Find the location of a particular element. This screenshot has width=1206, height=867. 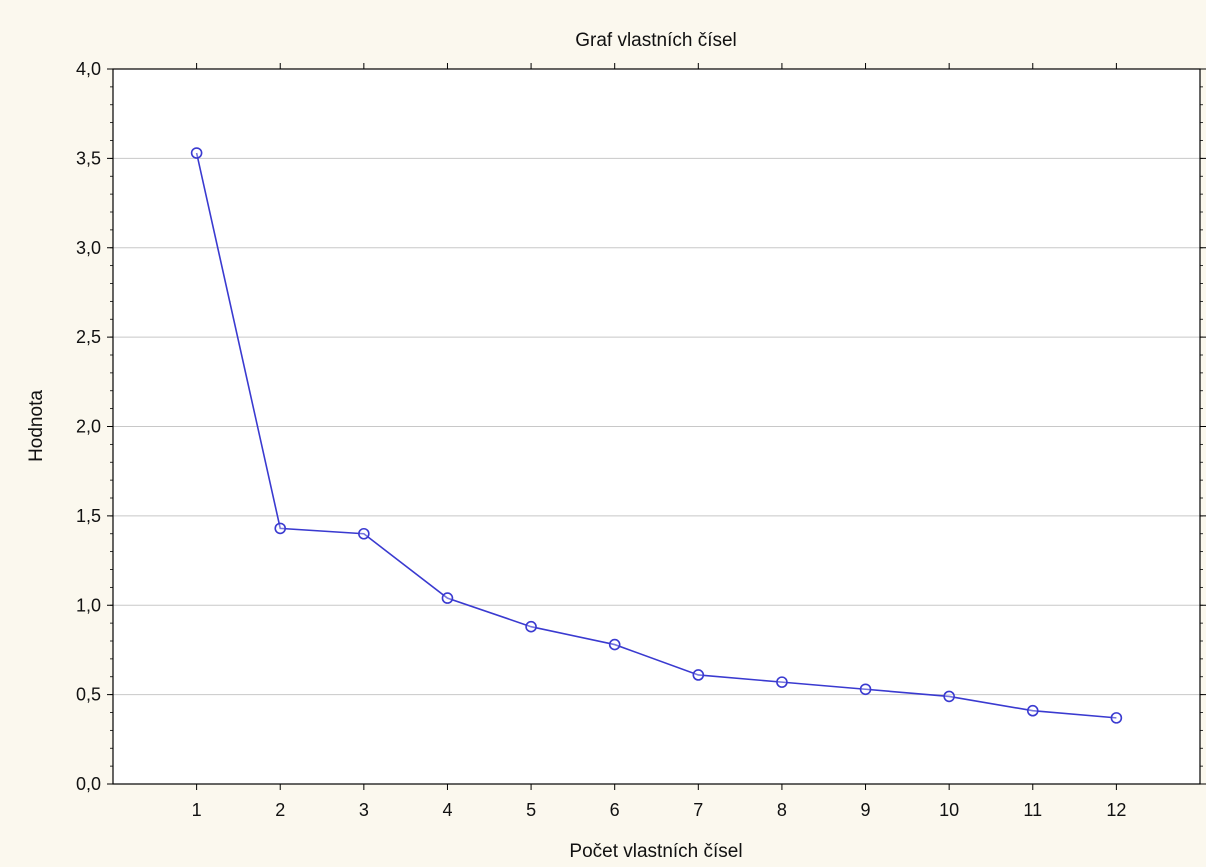

y-axis-label: Hodnota is located at coordinates (36, 426).